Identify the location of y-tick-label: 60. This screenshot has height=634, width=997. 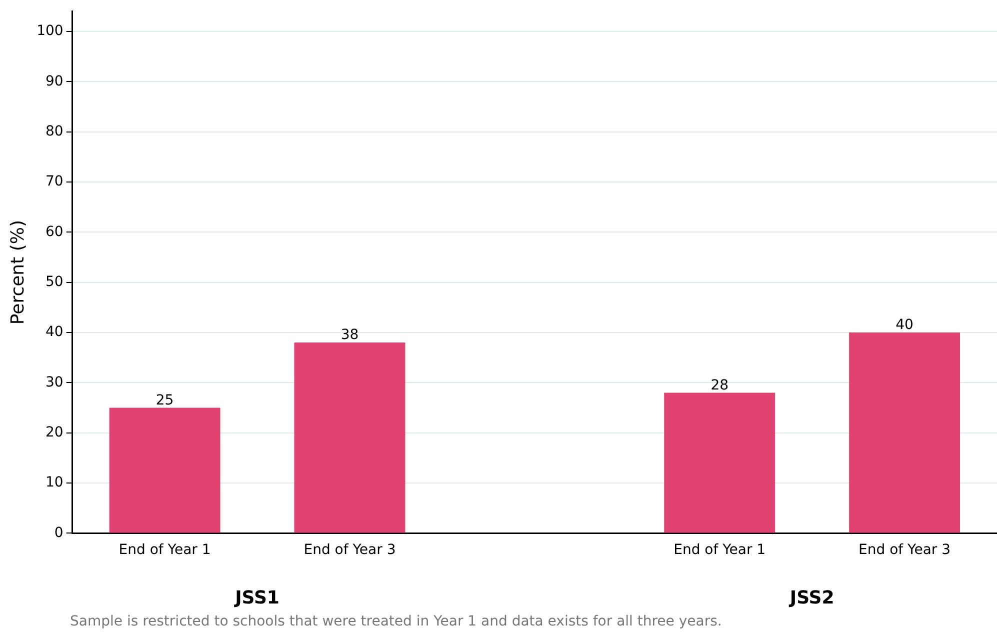
(54, 232).